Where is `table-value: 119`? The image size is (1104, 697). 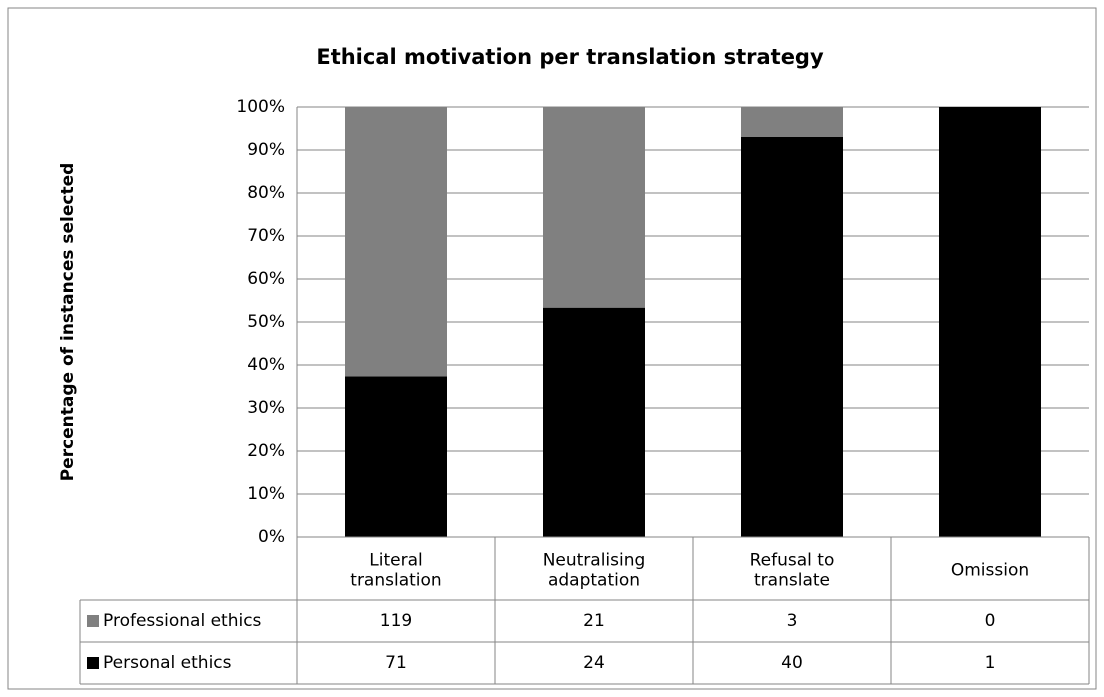 table-value: 119 is located at coordinates (396, 621).